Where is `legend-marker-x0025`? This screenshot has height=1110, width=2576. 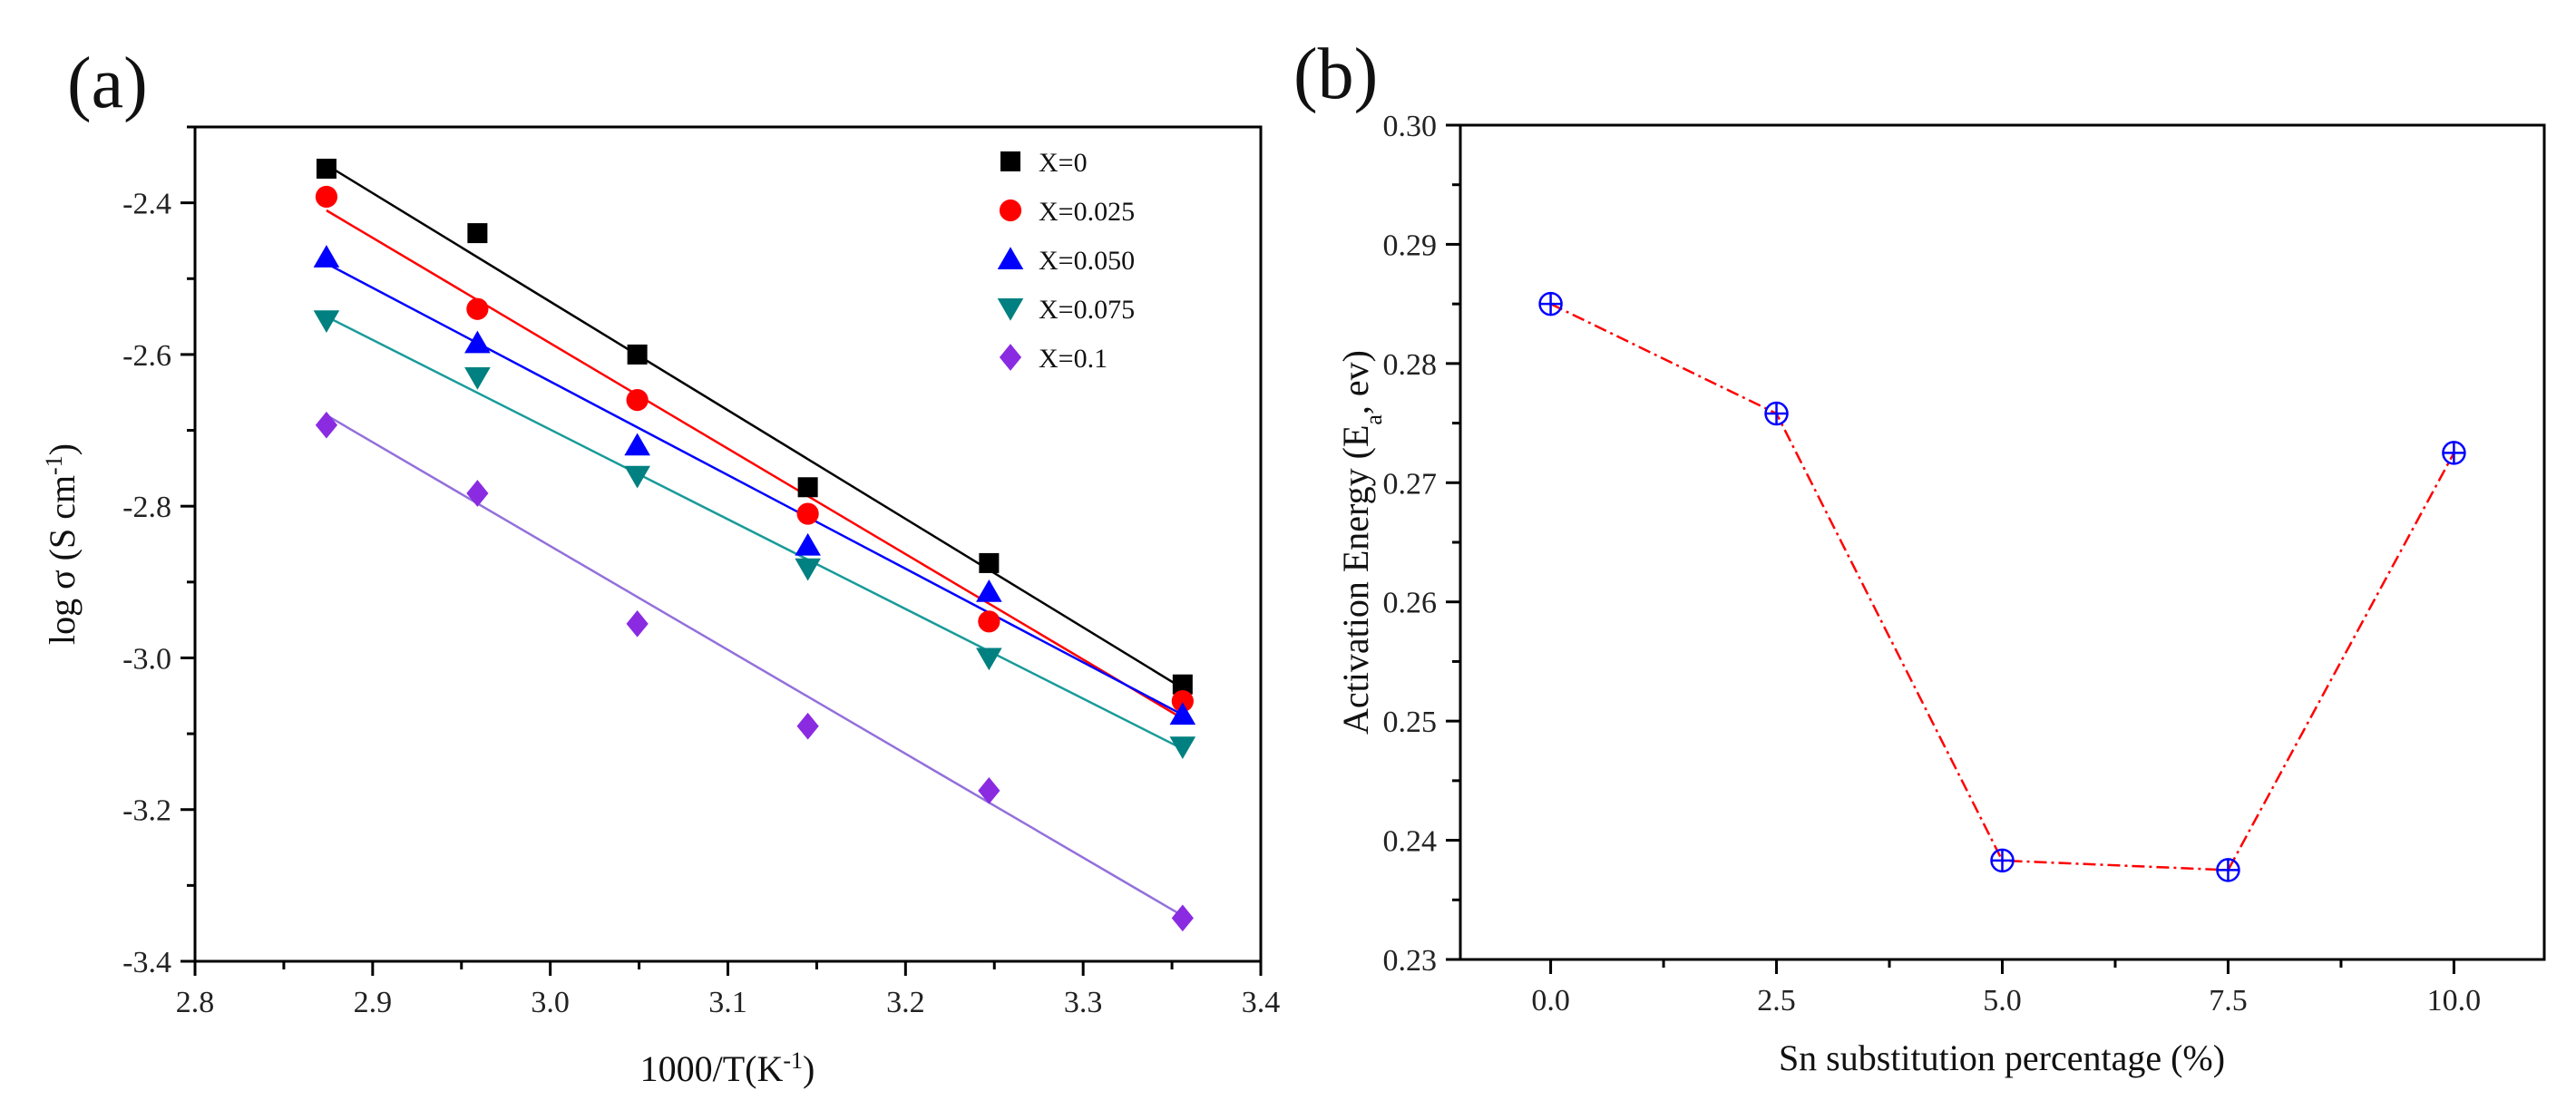
legend-marker-x0025 is located at coordinates (1010, 210).